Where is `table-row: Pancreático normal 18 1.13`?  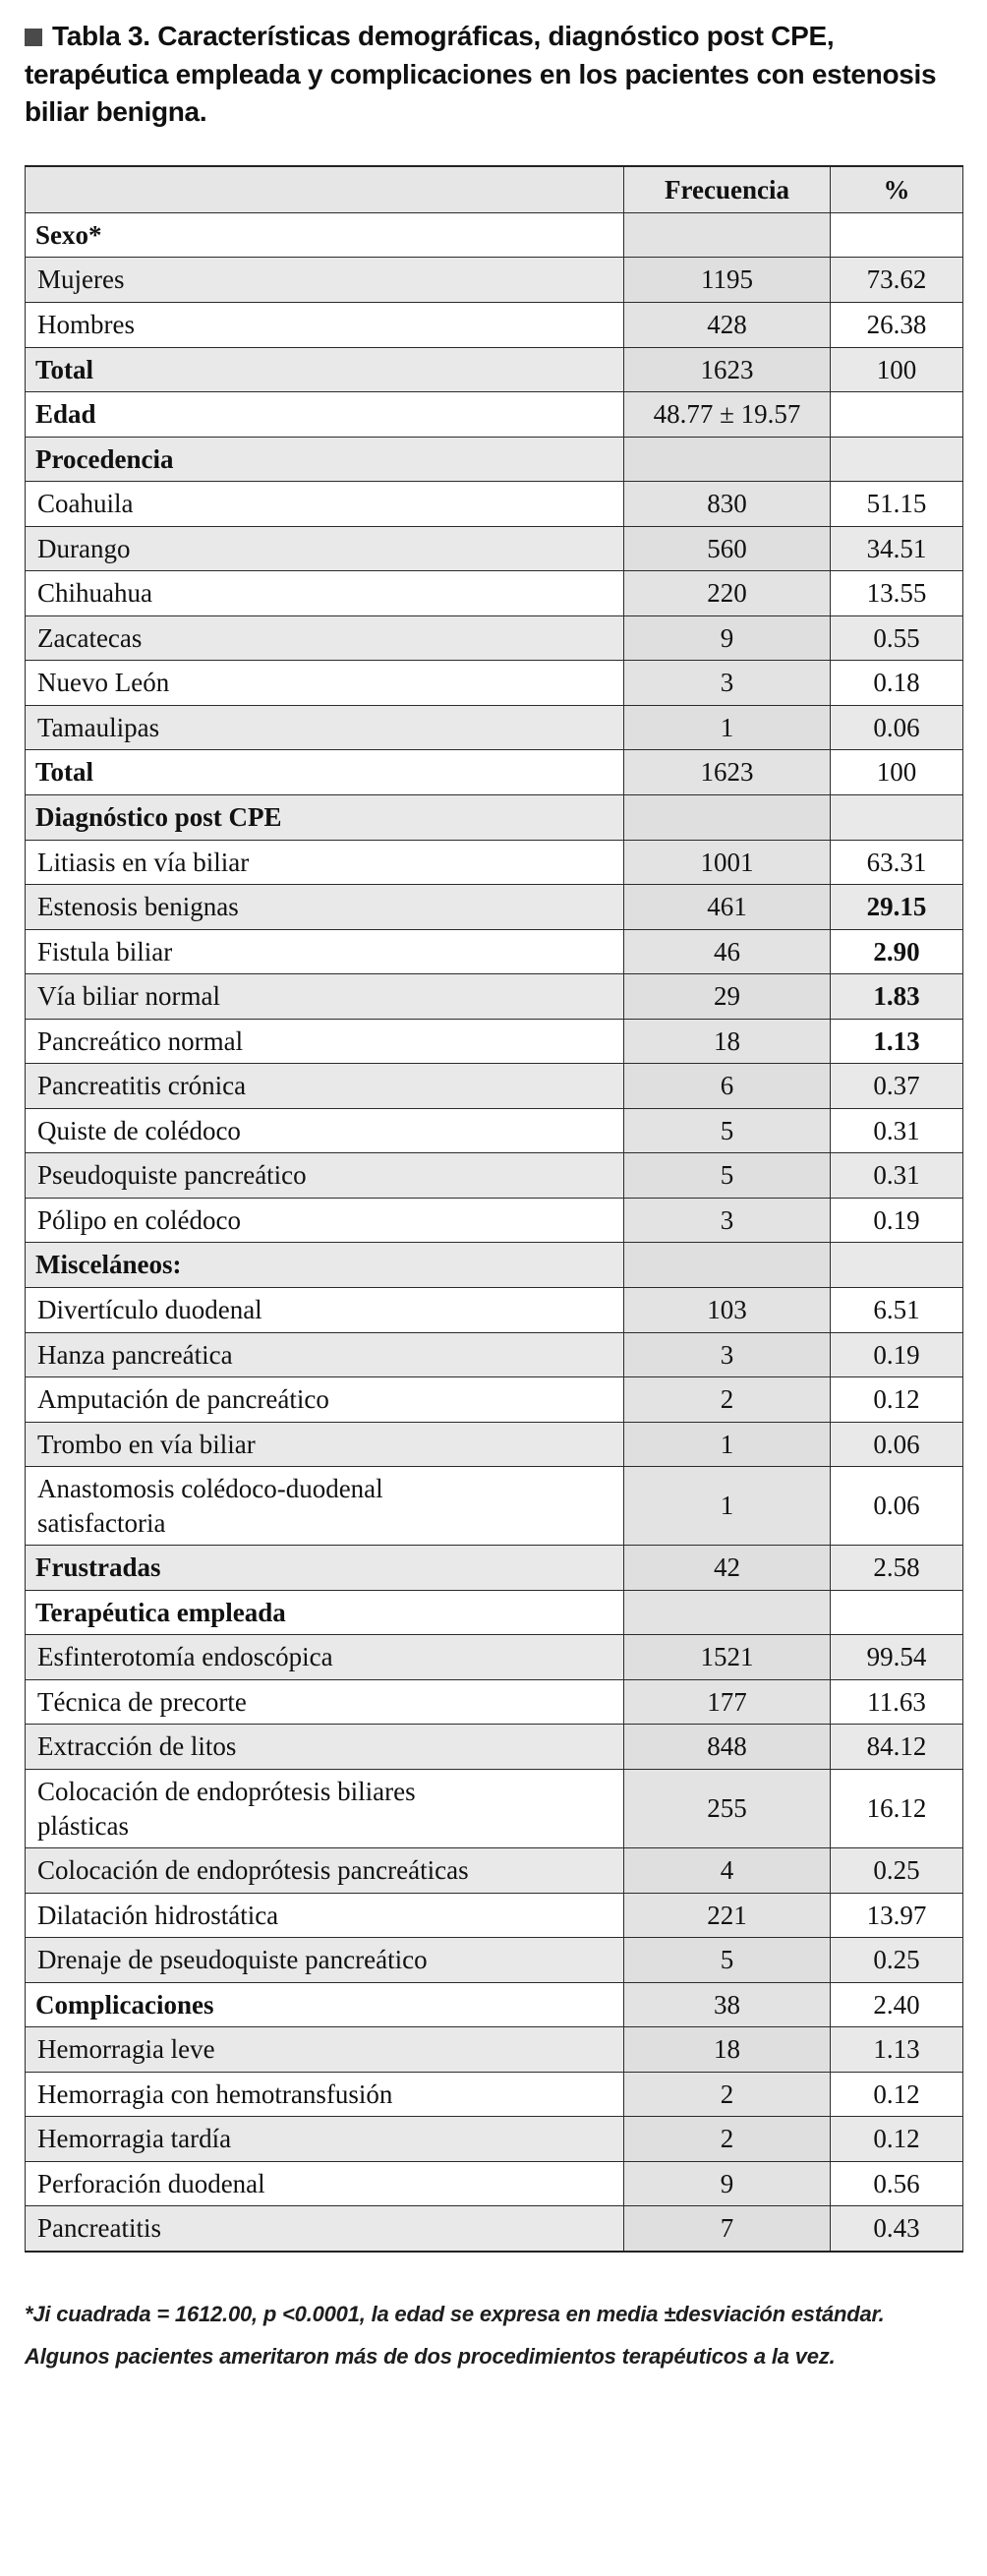
table-row: Pancreático normal 18 1.13 is located at coordinates (494, 1041).